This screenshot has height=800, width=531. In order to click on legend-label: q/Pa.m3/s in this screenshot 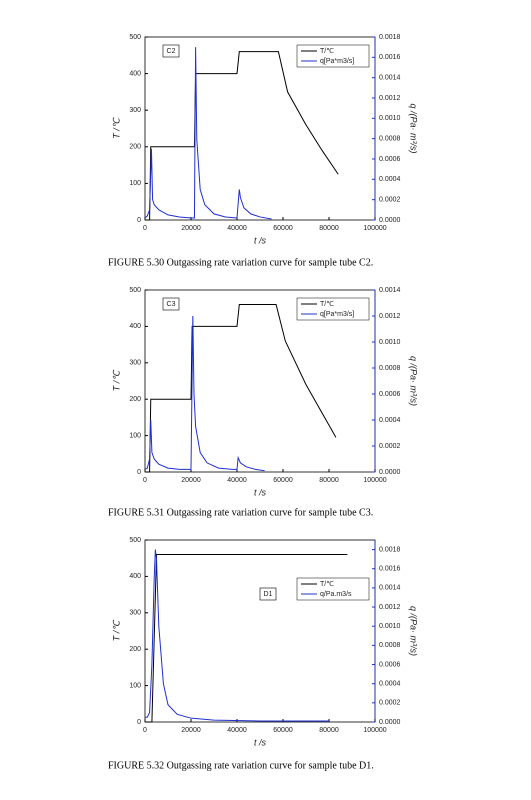, I will do `click(336, 594)`.